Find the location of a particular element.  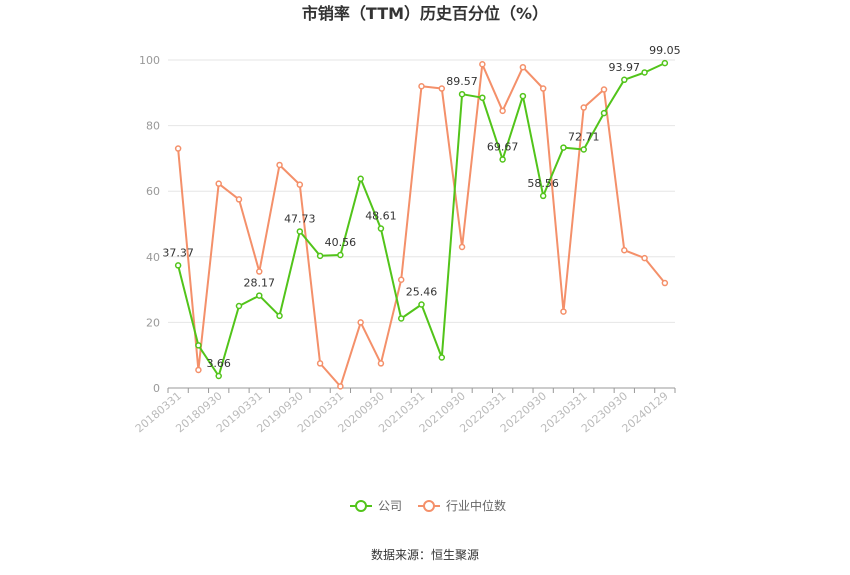

legend: 公司 行业中位数 is located at coordinates (428, 505).